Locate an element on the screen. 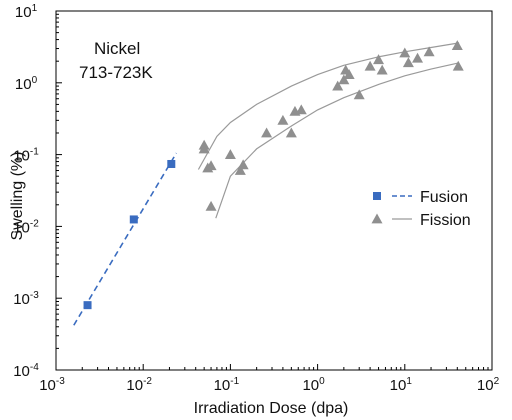 The width and height of the screenshot is (512, 420). legend-fusion-label: Fusion is located at coordinates (444, 197).